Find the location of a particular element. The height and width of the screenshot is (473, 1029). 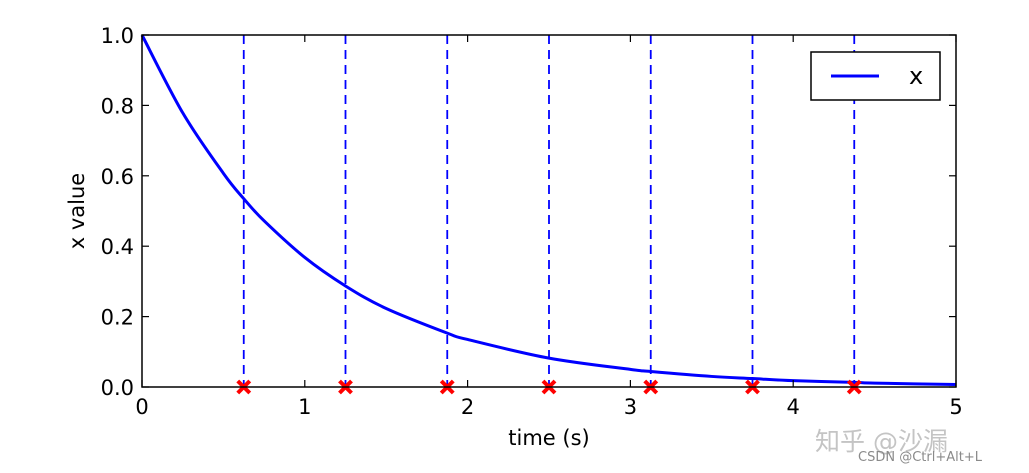

y-axis-label: x value is located at coordinates (77, 211).